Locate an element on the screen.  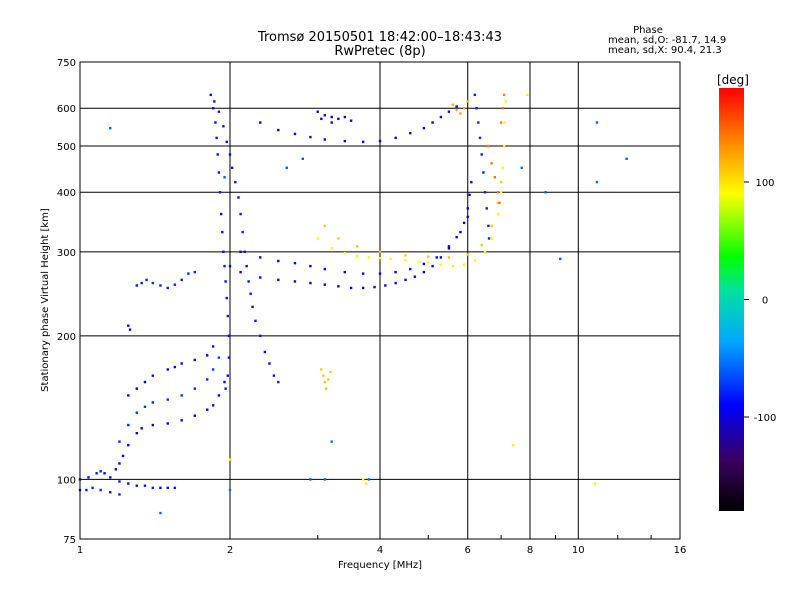
x-tick-label: 6 is located at coordinates (468, 550).